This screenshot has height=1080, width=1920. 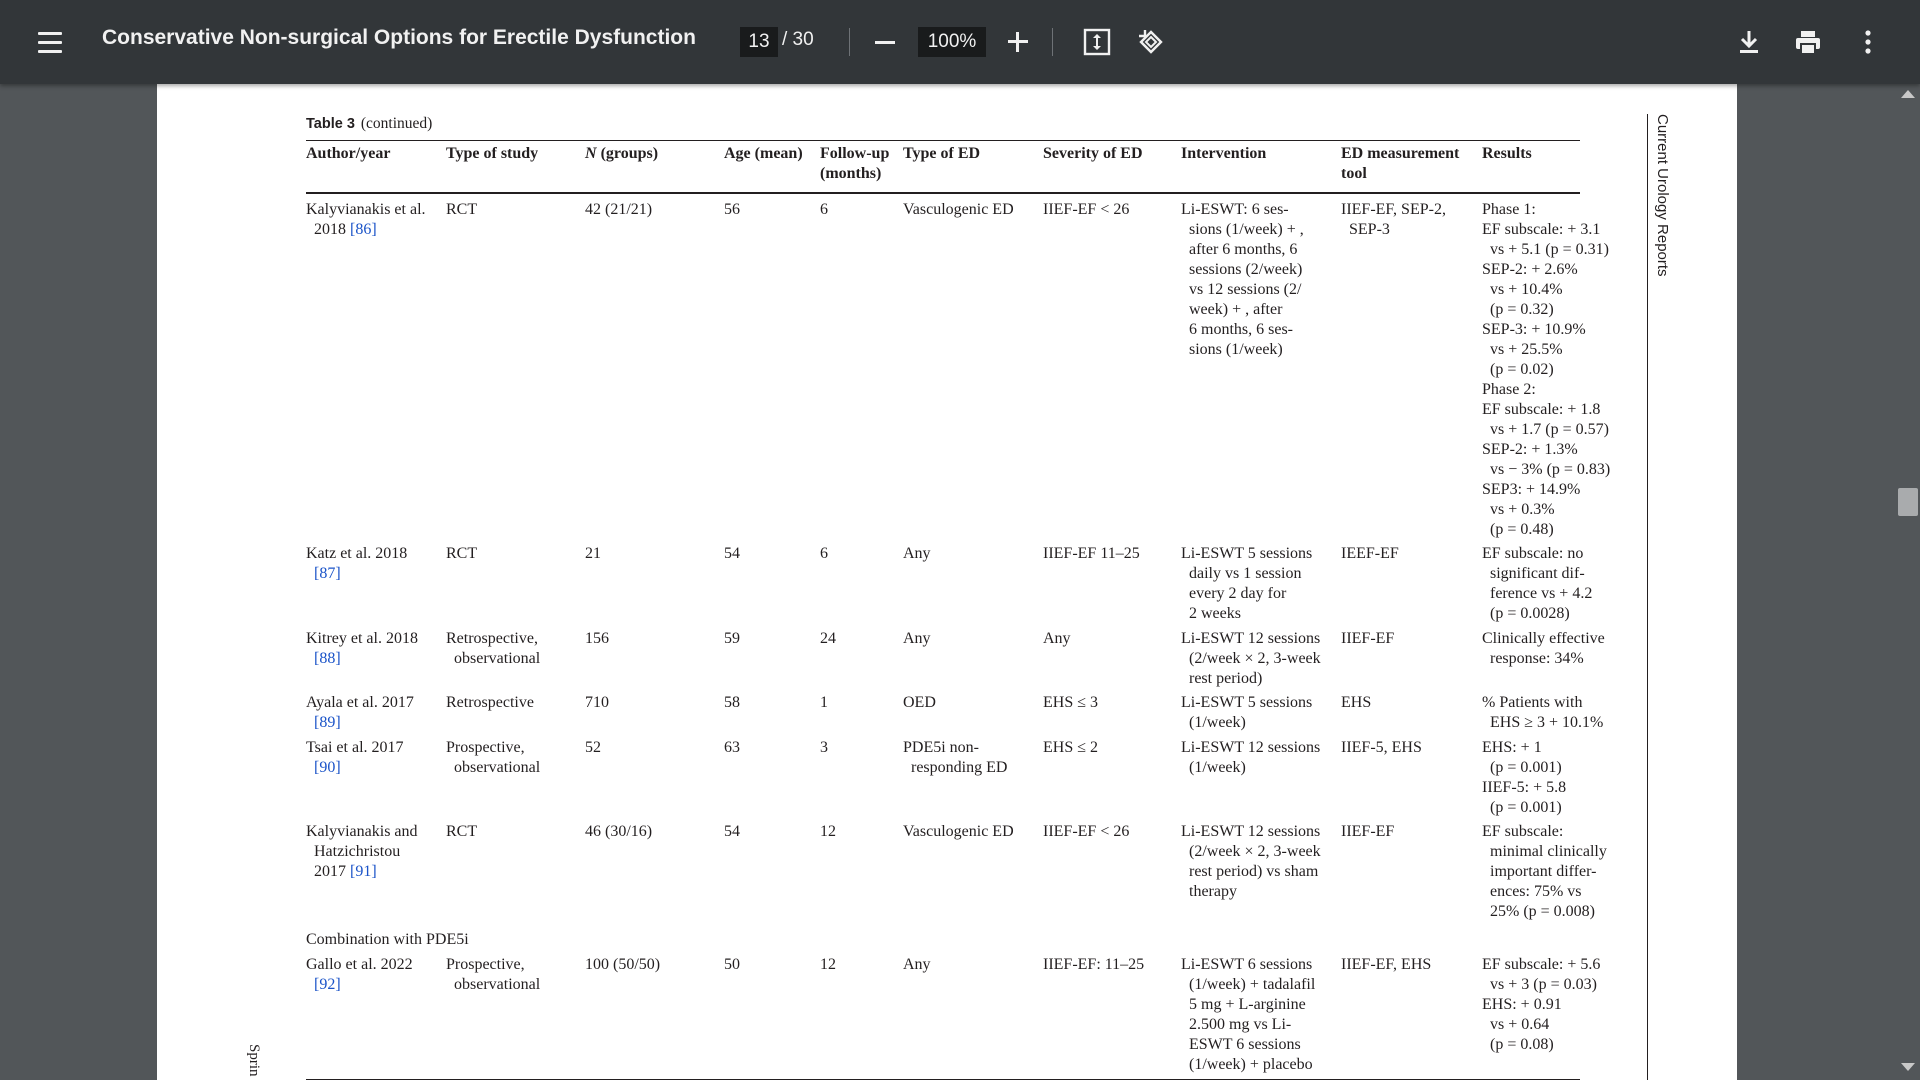 What do you see at coordinates (355, 747) in the screenshot?
I see `author-text: Tsai et al. 2017` at bounding box center [355, 747].